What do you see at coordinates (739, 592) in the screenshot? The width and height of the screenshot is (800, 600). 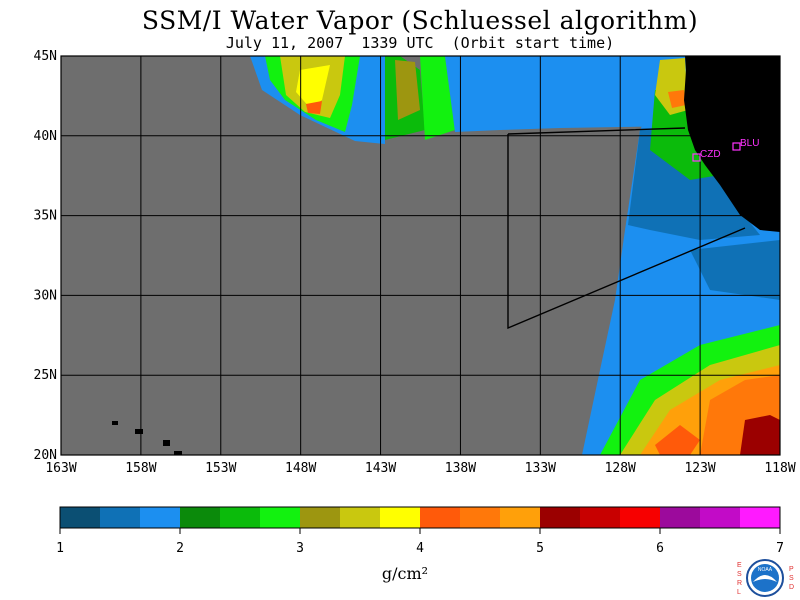 I see `logo-letter: L` at bounding box center [739, 592].